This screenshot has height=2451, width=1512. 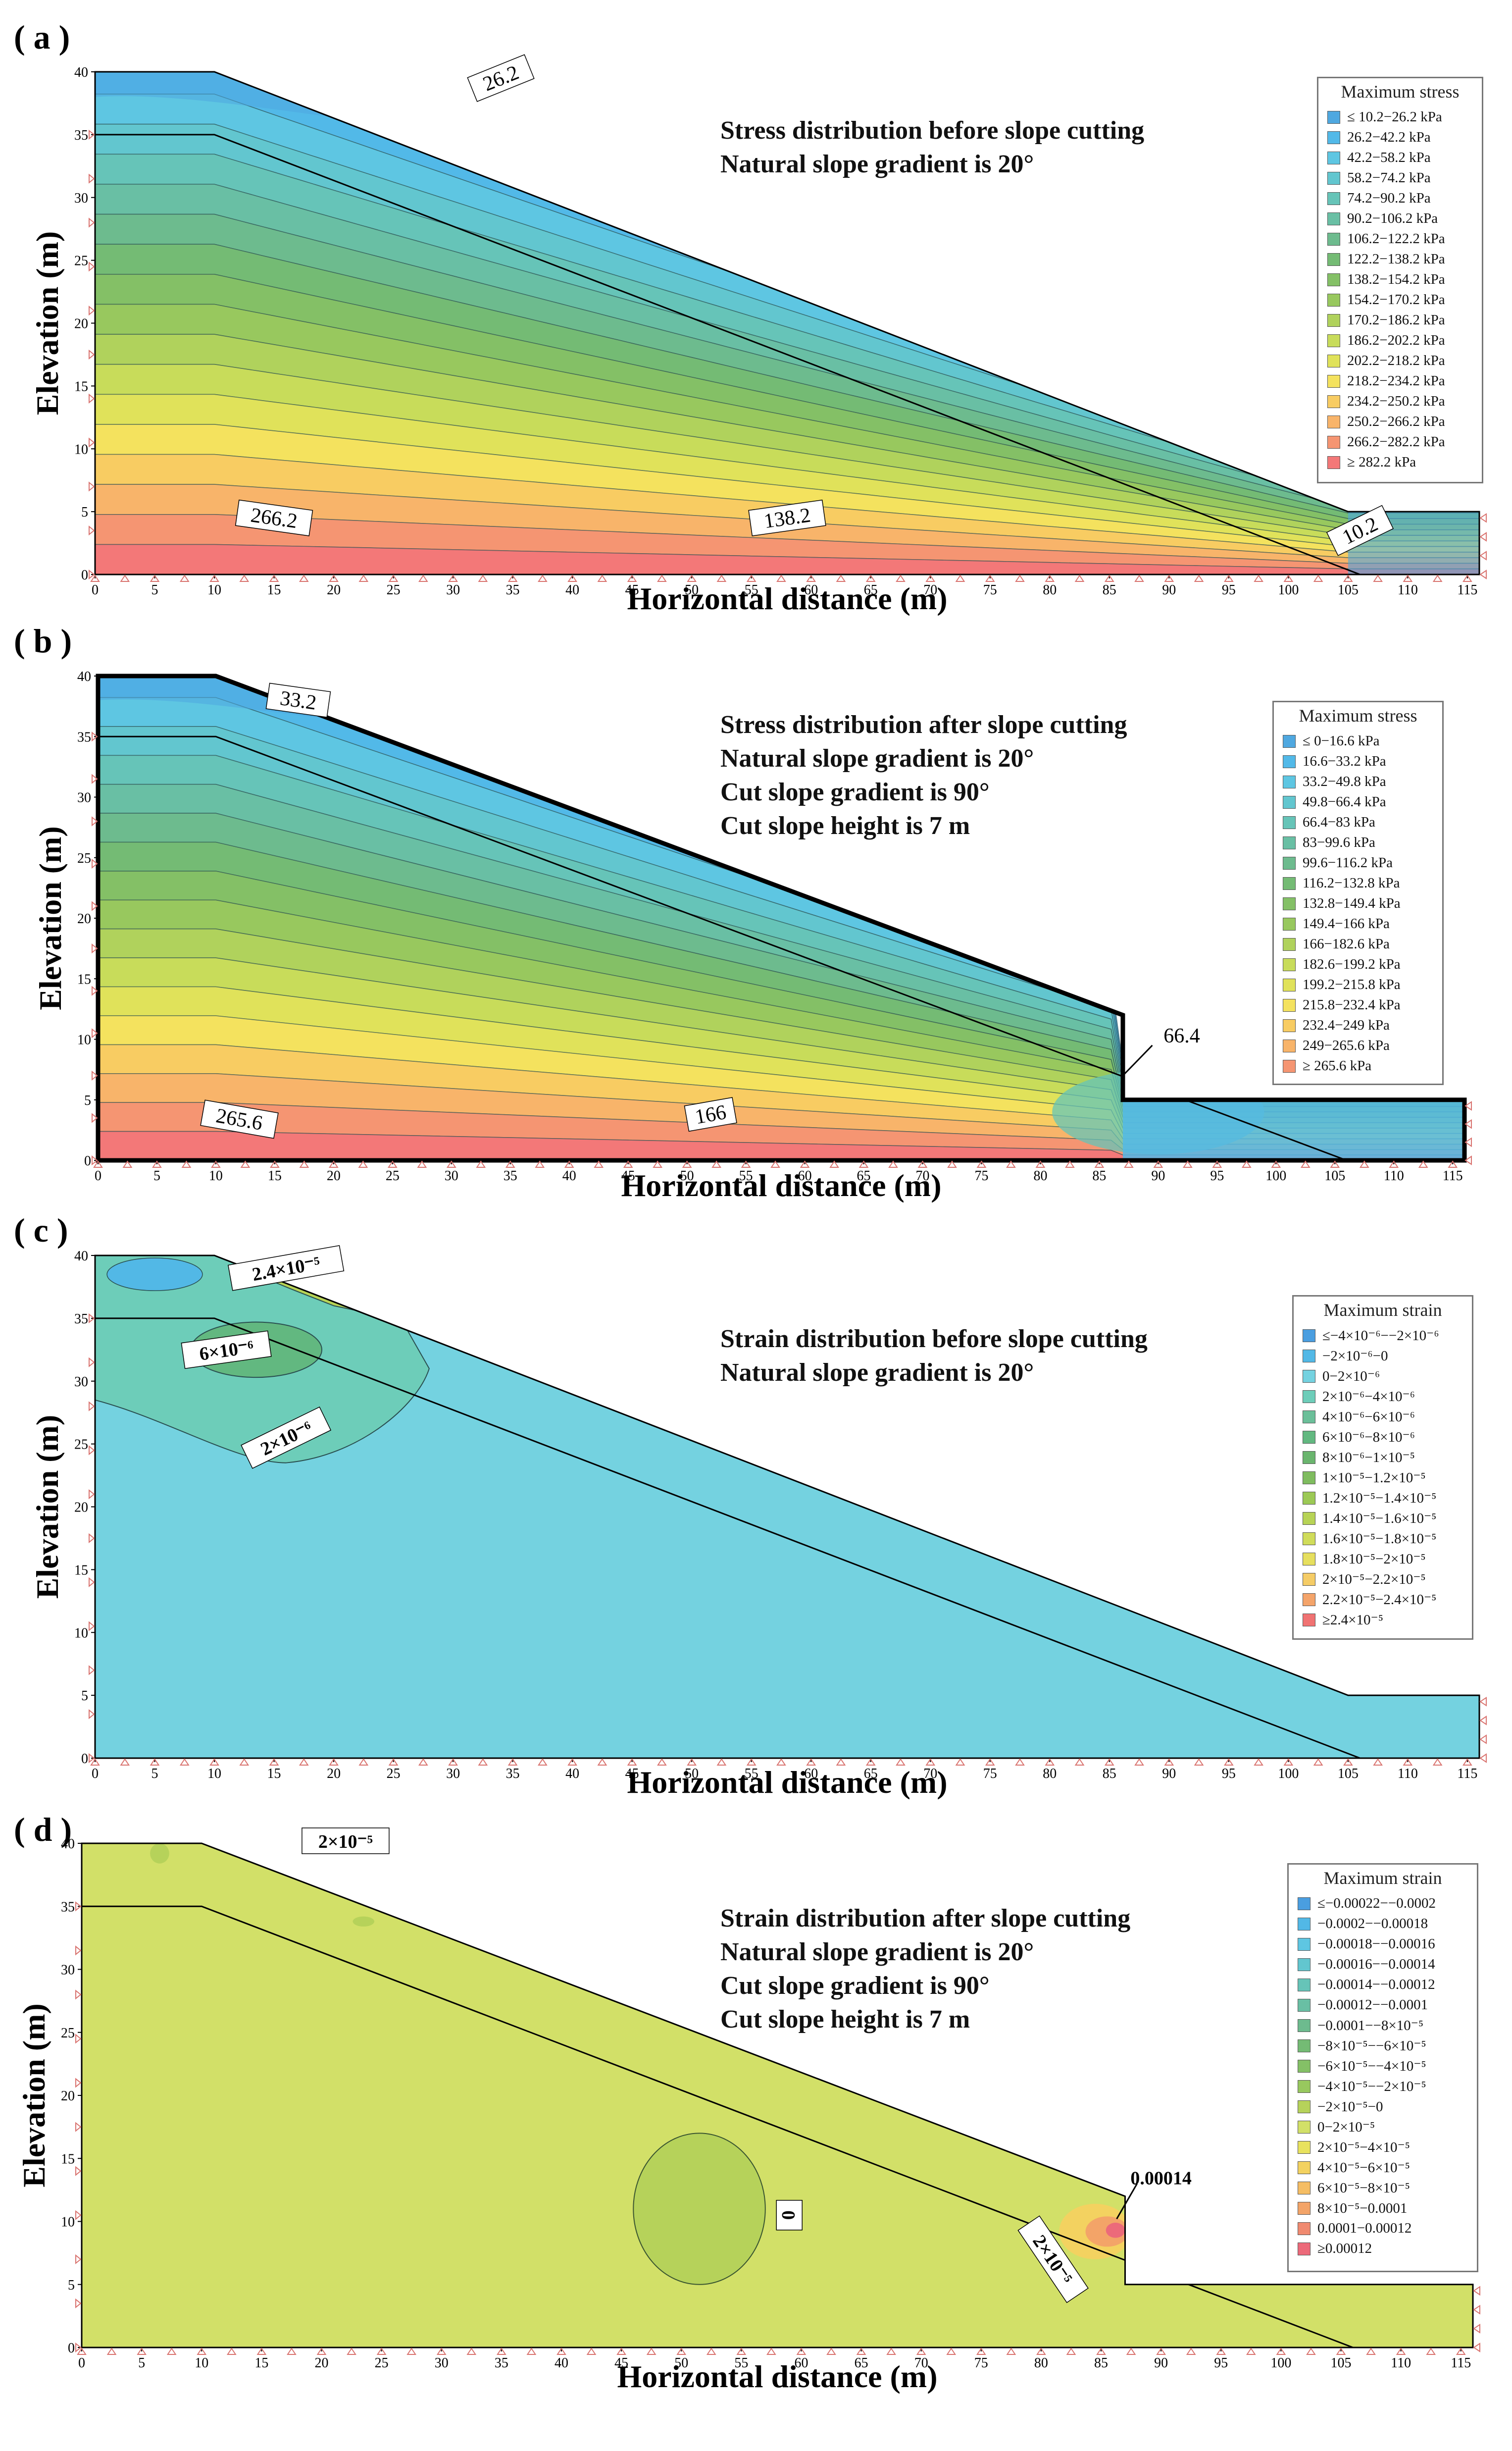 I want to click on legend-item: 234.2−250.2 kPa, so click(x=1400, y=401).